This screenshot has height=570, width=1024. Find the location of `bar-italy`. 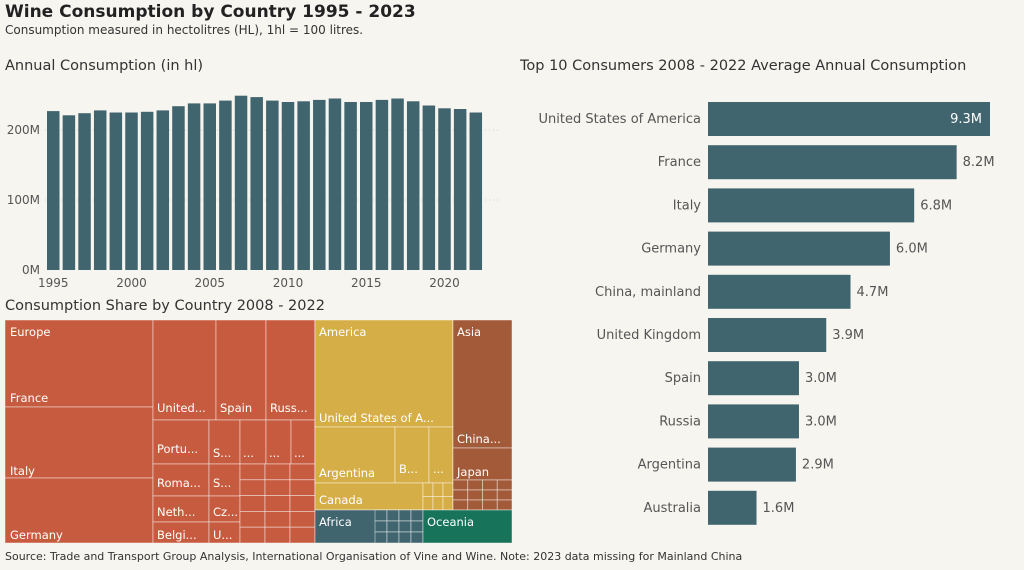

bar-italy is located at coordinates (811, 205).